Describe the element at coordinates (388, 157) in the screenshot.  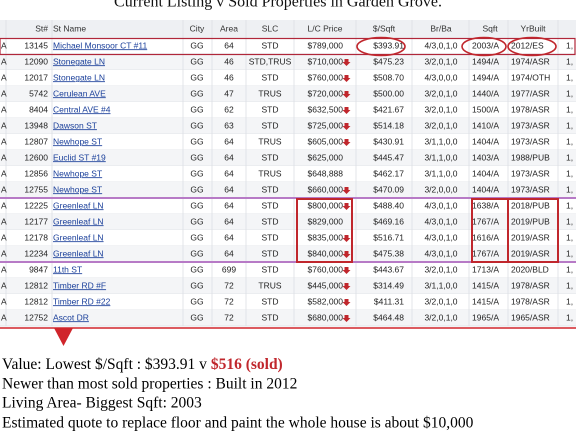
I see `table-cell: $445.47` at that location.